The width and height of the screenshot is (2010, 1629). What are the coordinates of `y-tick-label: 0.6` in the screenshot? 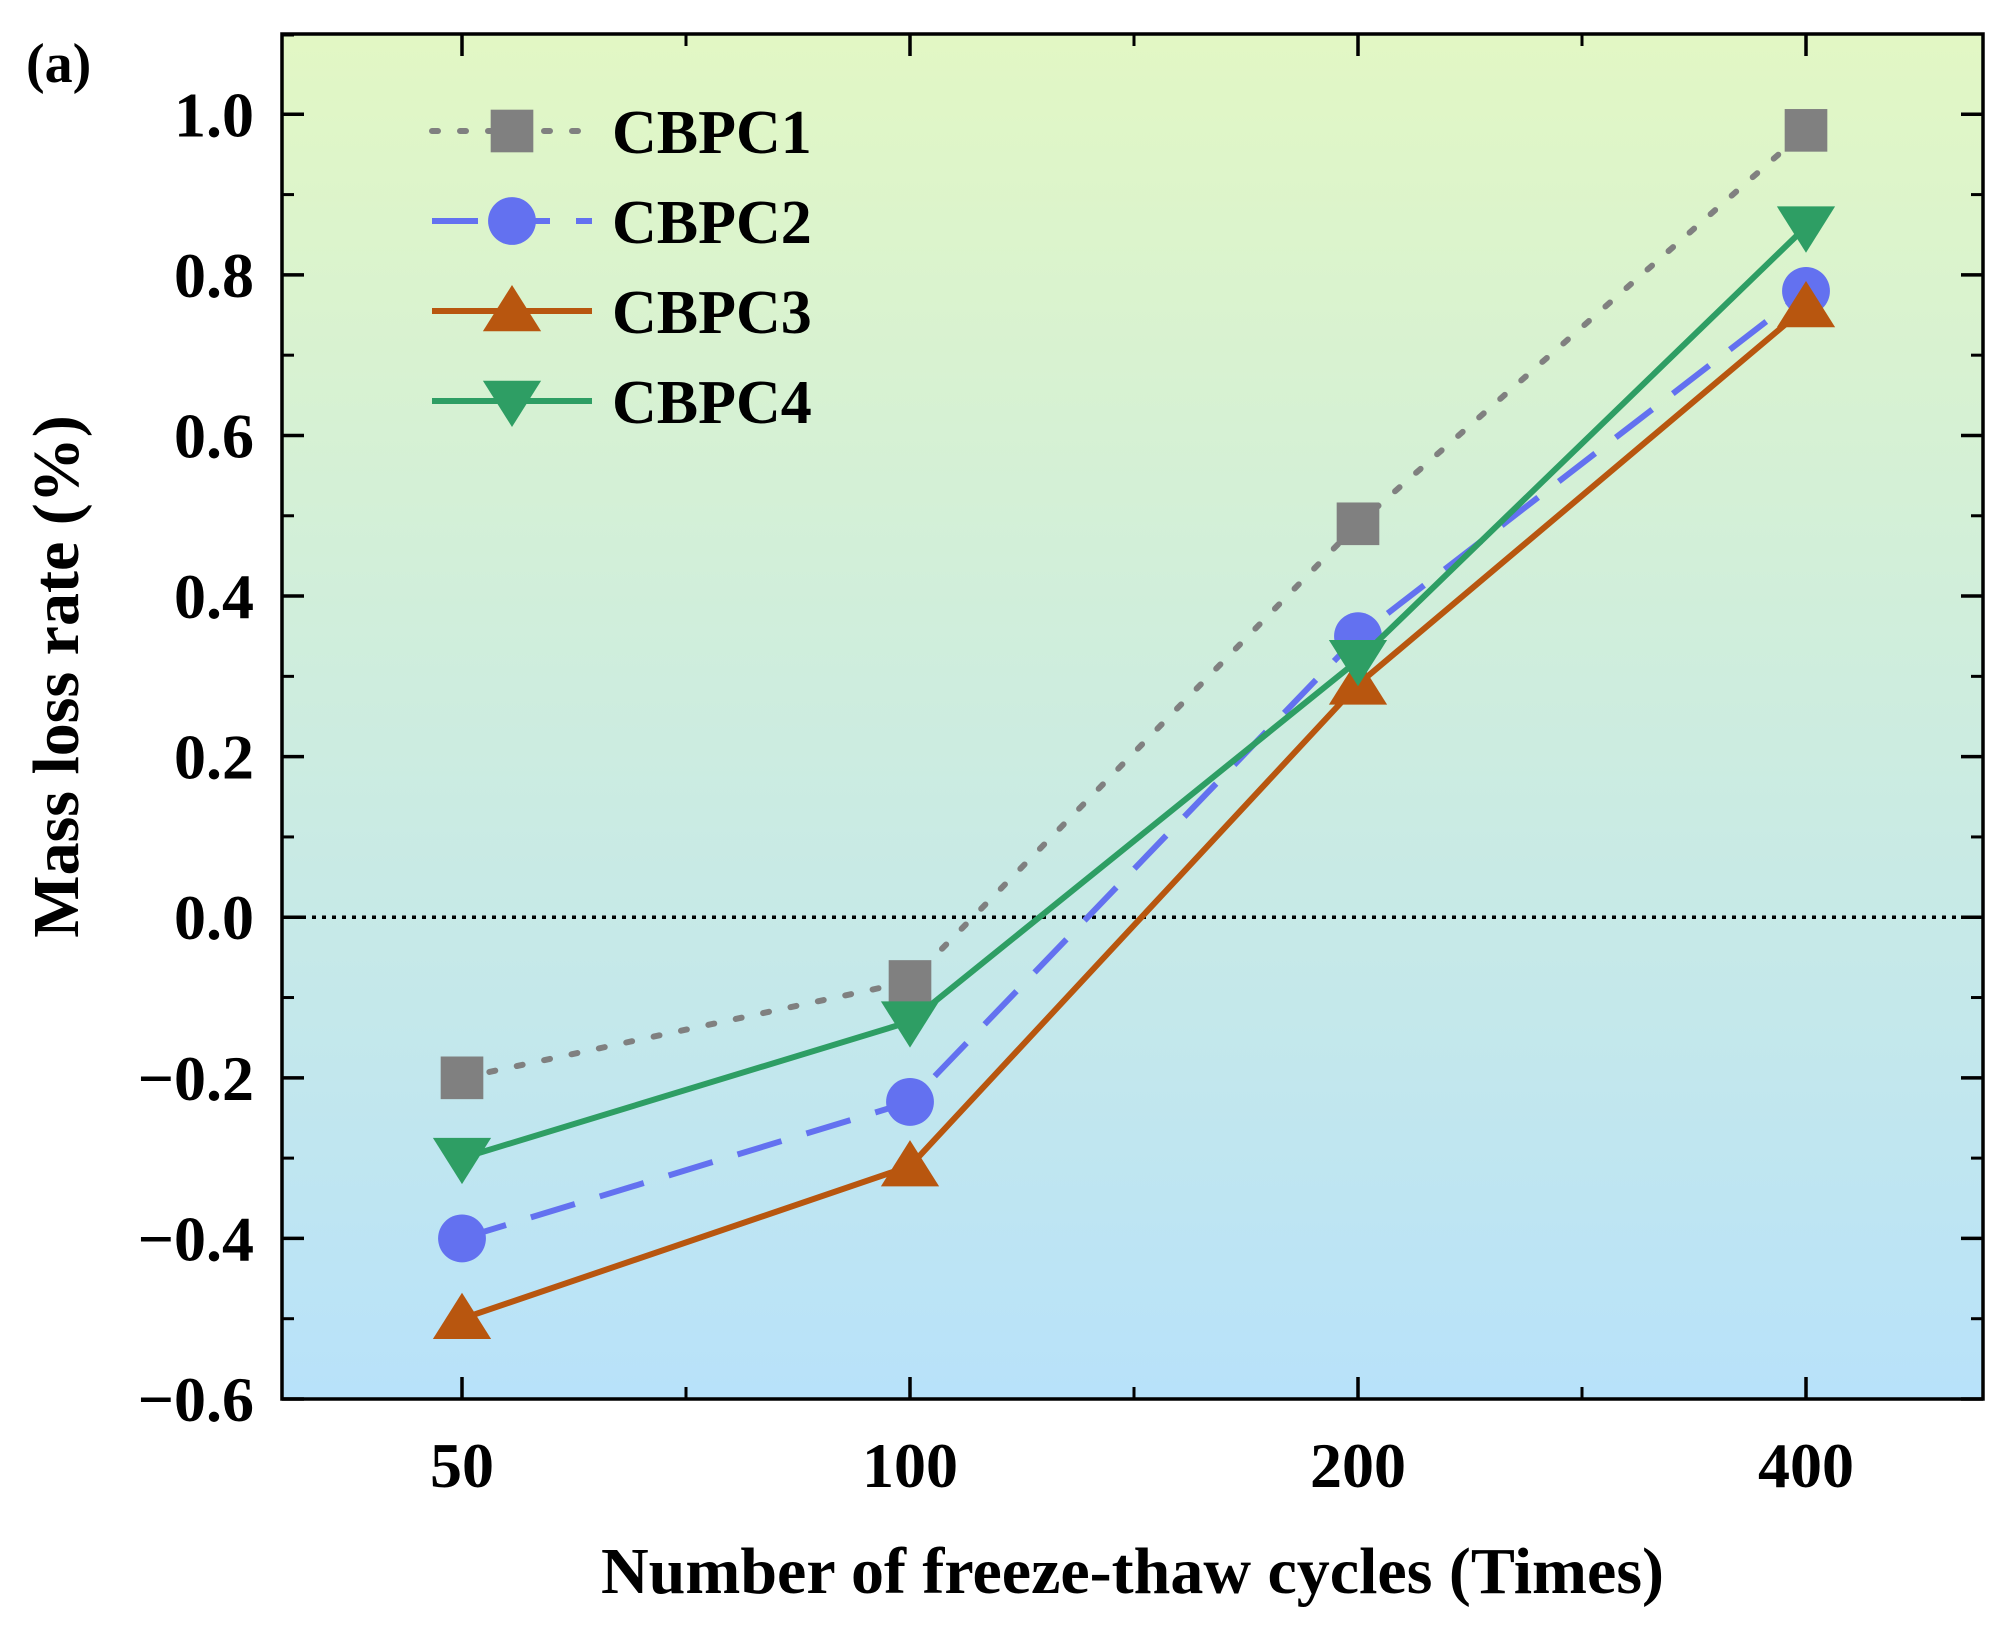 It's located at (214, 435).